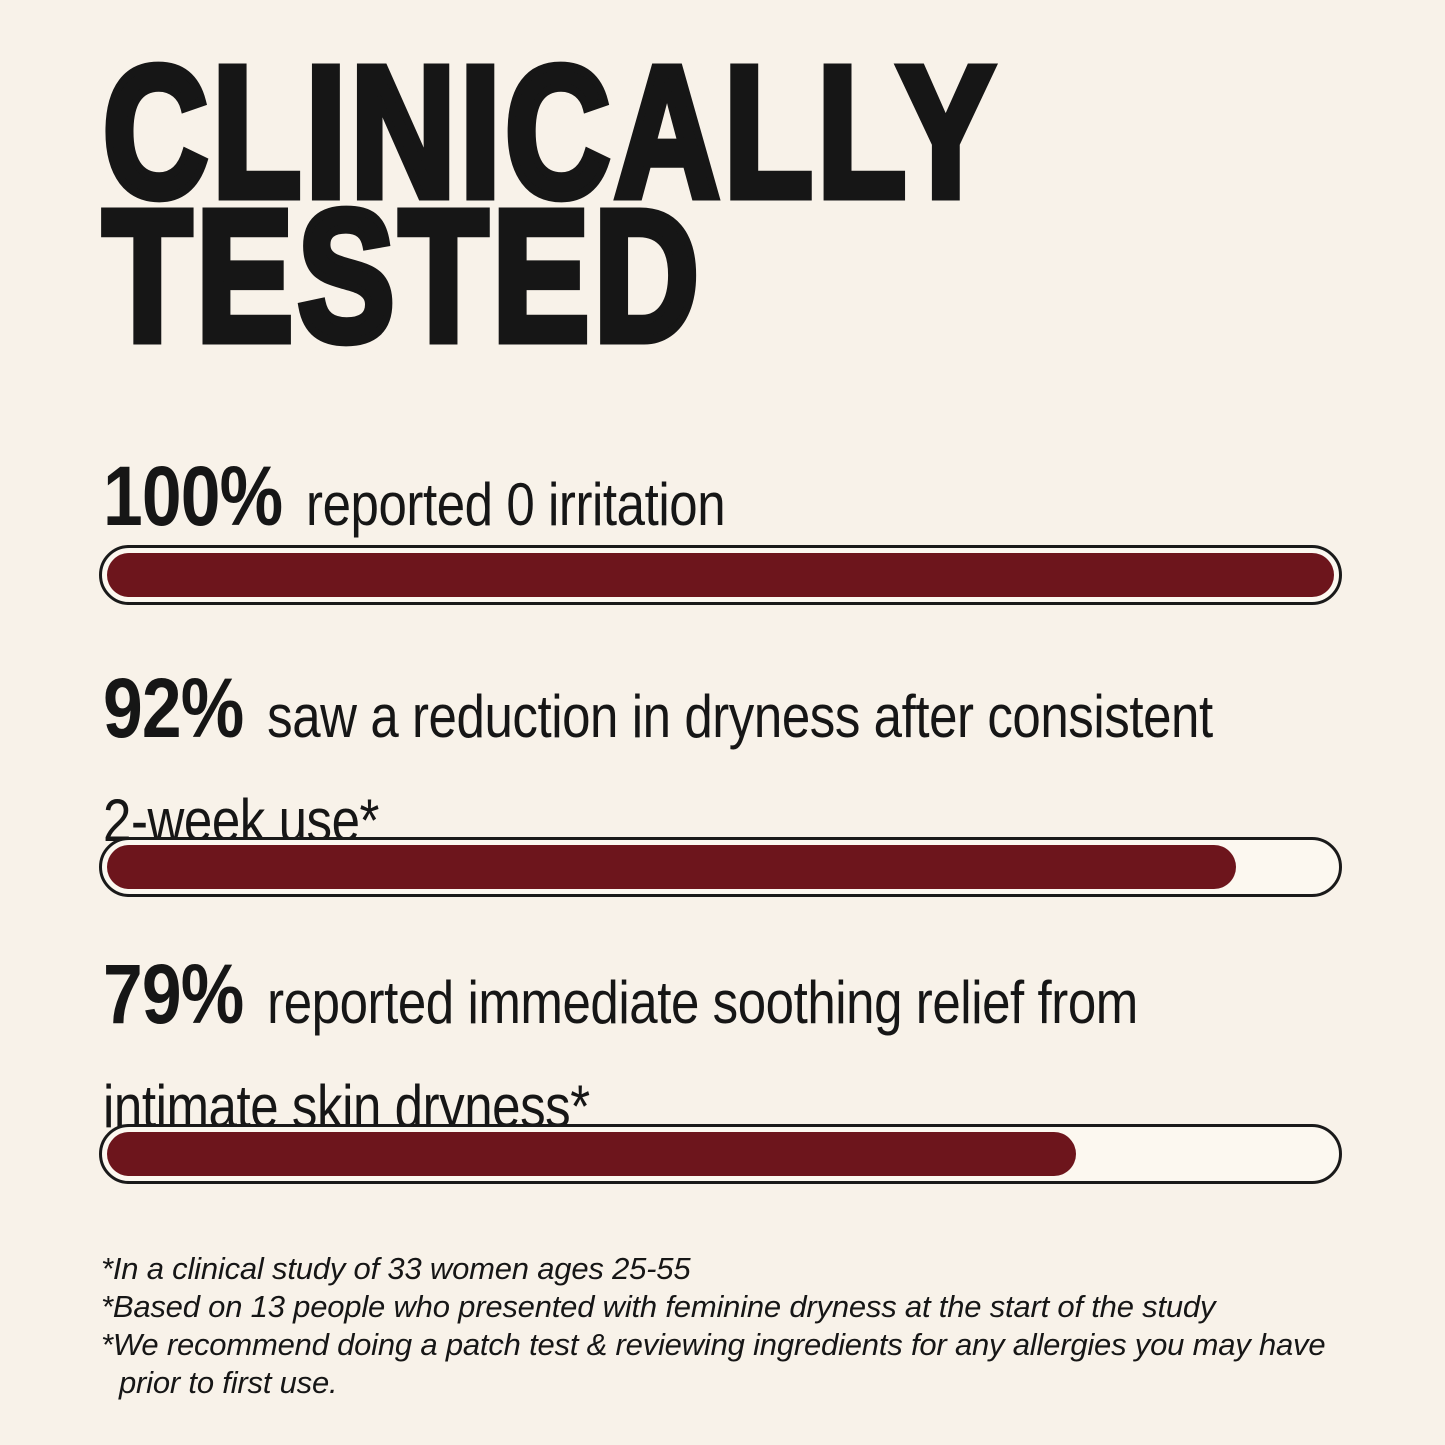 The width and height of the screenshot is (1445, 1445). I want to click on stat-value: 100%, so click(193, 496).